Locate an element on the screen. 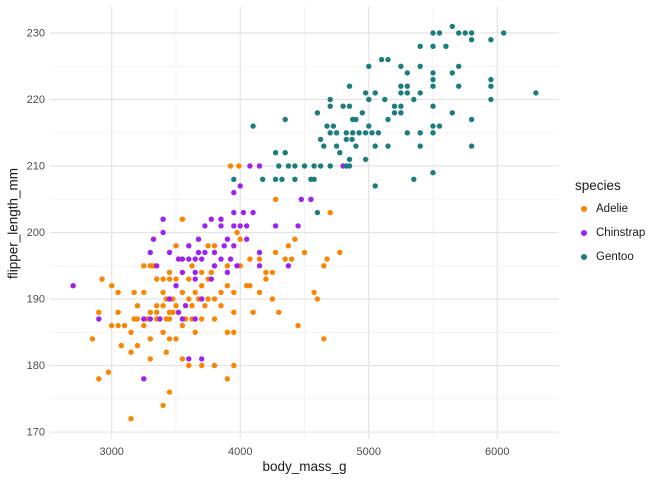  legend-key-dot-adelie is located at coordinates (584, 209).